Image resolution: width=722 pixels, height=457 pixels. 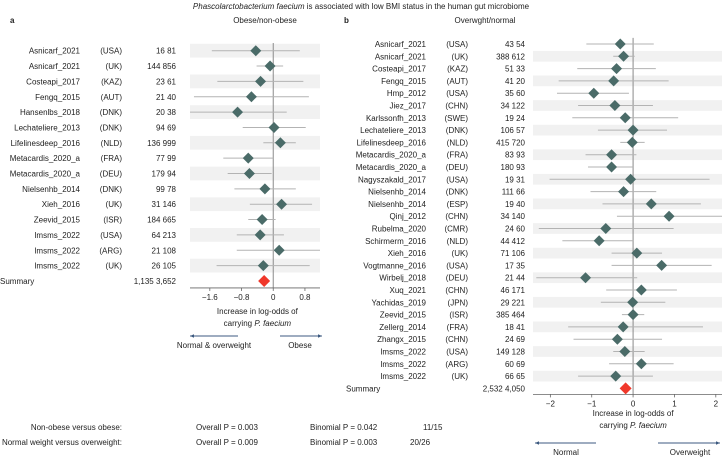 What do you see at coordinates (515, 364) in the screenshot?
I see `study-counts: 60 69` at bounding box center [515, 364].